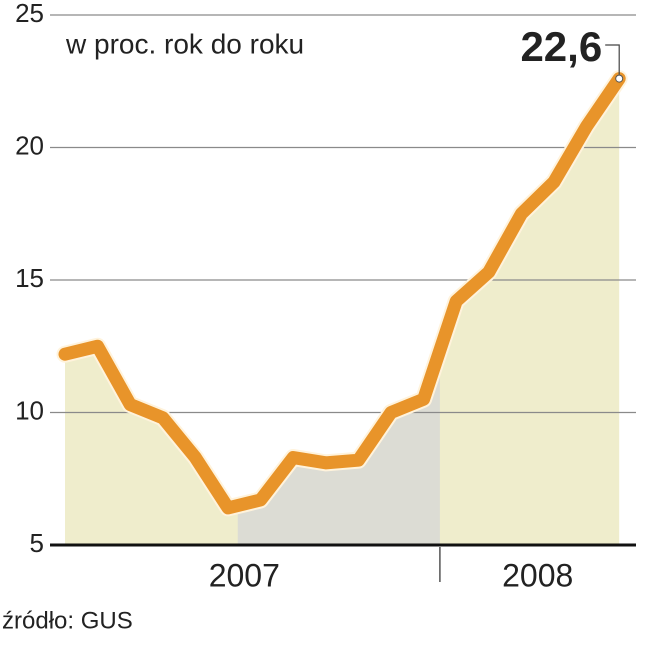 The width and height of the screenshot is (661, 645). What do you see at coordinates (37, 543) in the screenshot?
I see `y-tick-label: 5` at bounding box center [37, 543].